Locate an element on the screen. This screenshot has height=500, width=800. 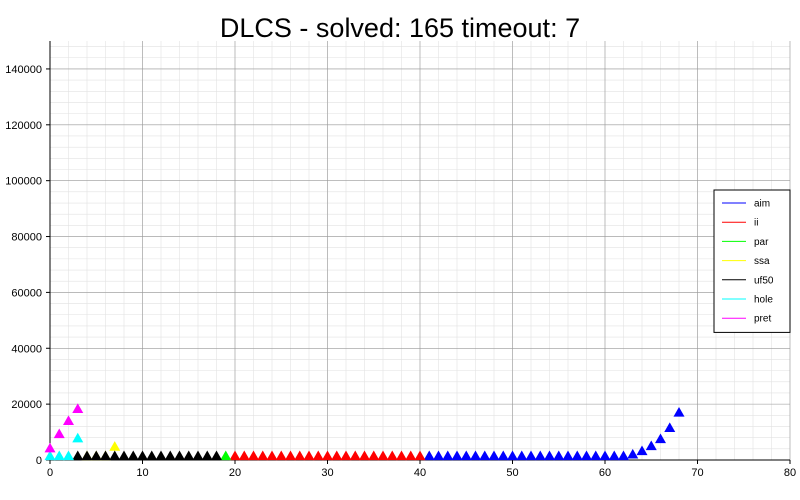
legend-label-uf50: uf50 is located at coordinates (764, 280).